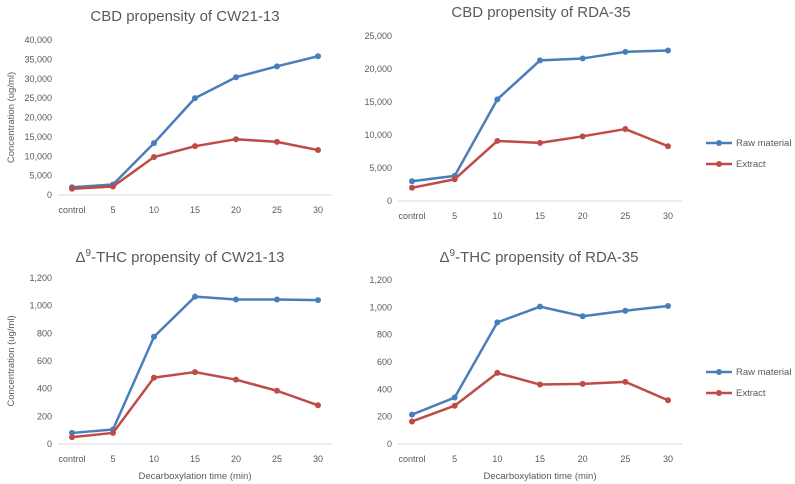 The width and height of the screenshot is (795, 484). I want to click on x-tick-label: 30, so click(318, 459).